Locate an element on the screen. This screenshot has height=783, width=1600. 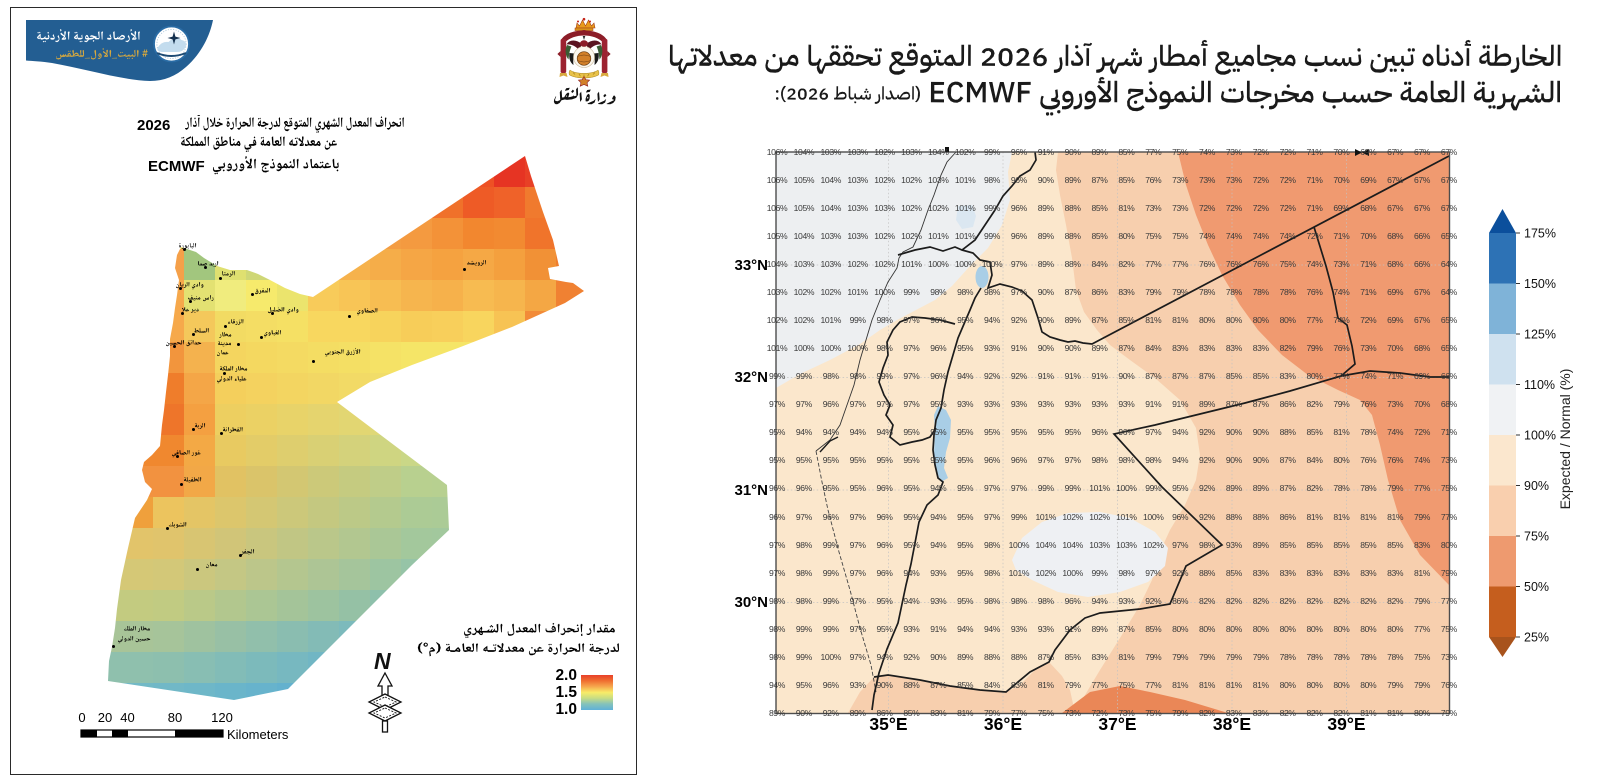
svg-text: Kilometers is located at coordinates (258, 734).